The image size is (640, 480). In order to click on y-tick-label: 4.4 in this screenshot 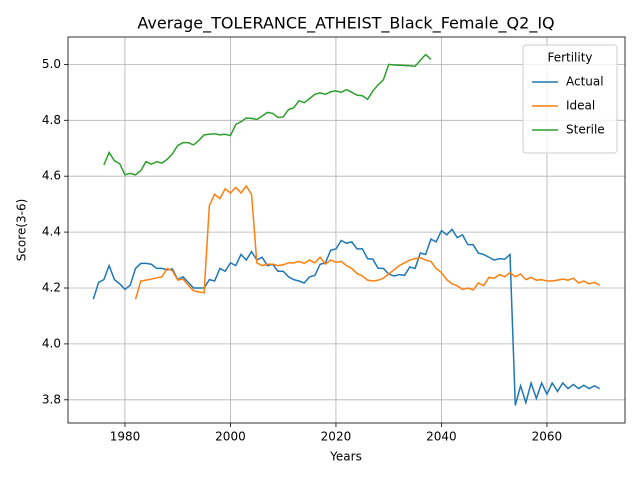, I will do `click(51, 232)`.